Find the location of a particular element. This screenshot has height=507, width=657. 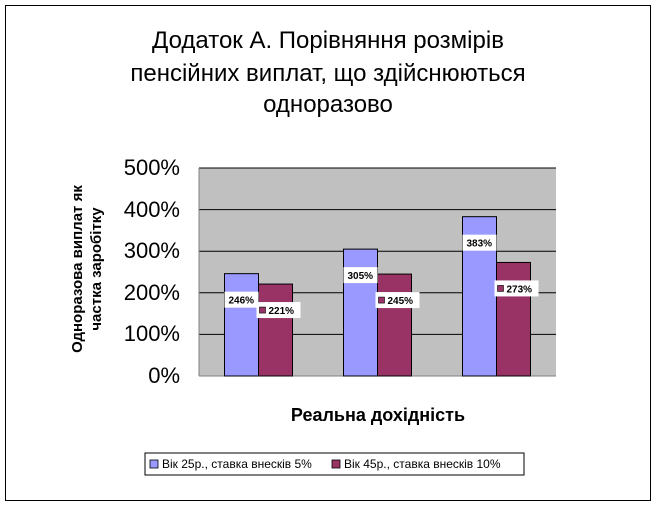

data-label: 221% is located at coordinates (278, 310).